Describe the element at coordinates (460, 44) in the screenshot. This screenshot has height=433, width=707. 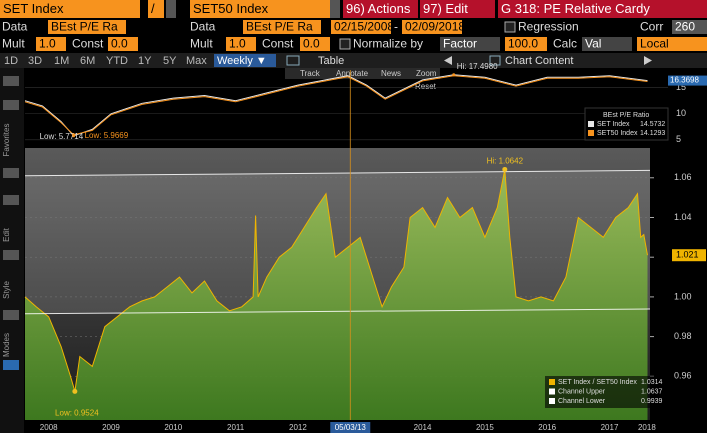
I see `field-text: Factor` at that location.